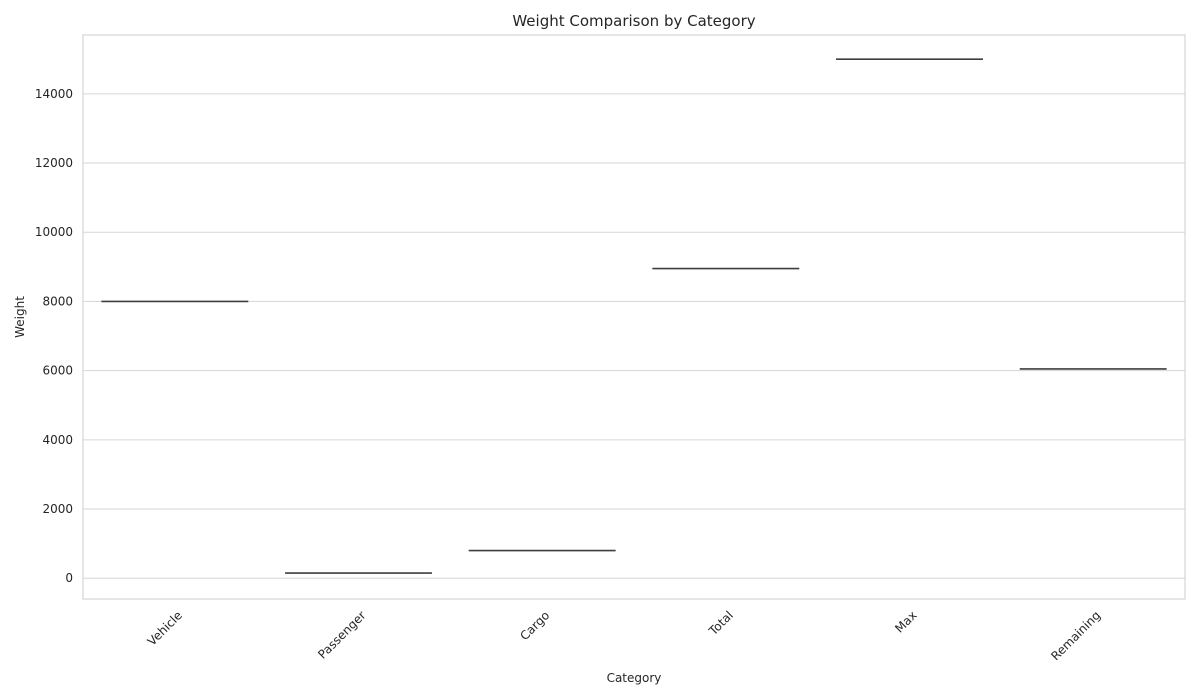 The height and width of the screenshot is (700, 1200). What do you see at coordinates (57, 371) in the screenshot?
I see `y-tick-label: 6000` at bounding box center [57, 371].